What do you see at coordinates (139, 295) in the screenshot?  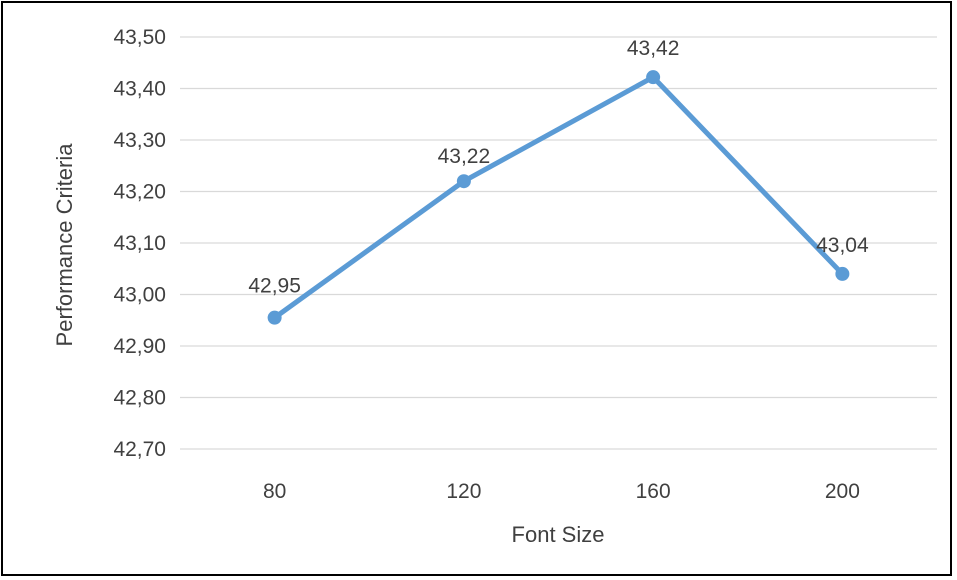 I see `y-tick-label: 43,00` at bounding box center [139, 295].